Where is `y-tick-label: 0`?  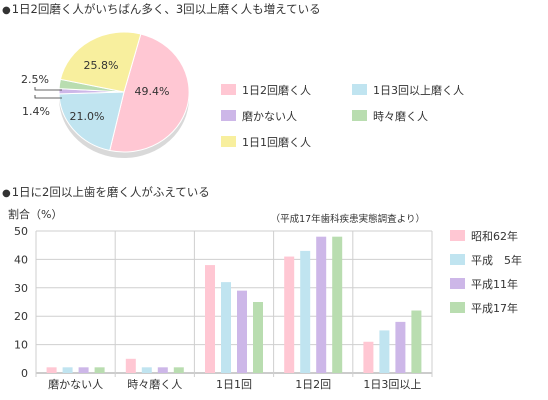 y-tick-label: 0 is located at coordinates (24, 373).